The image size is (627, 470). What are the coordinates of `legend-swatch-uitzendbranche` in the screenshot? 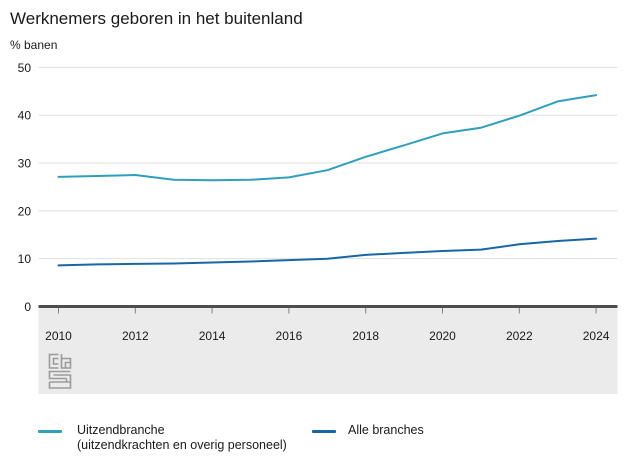 It's located at (50, 431).